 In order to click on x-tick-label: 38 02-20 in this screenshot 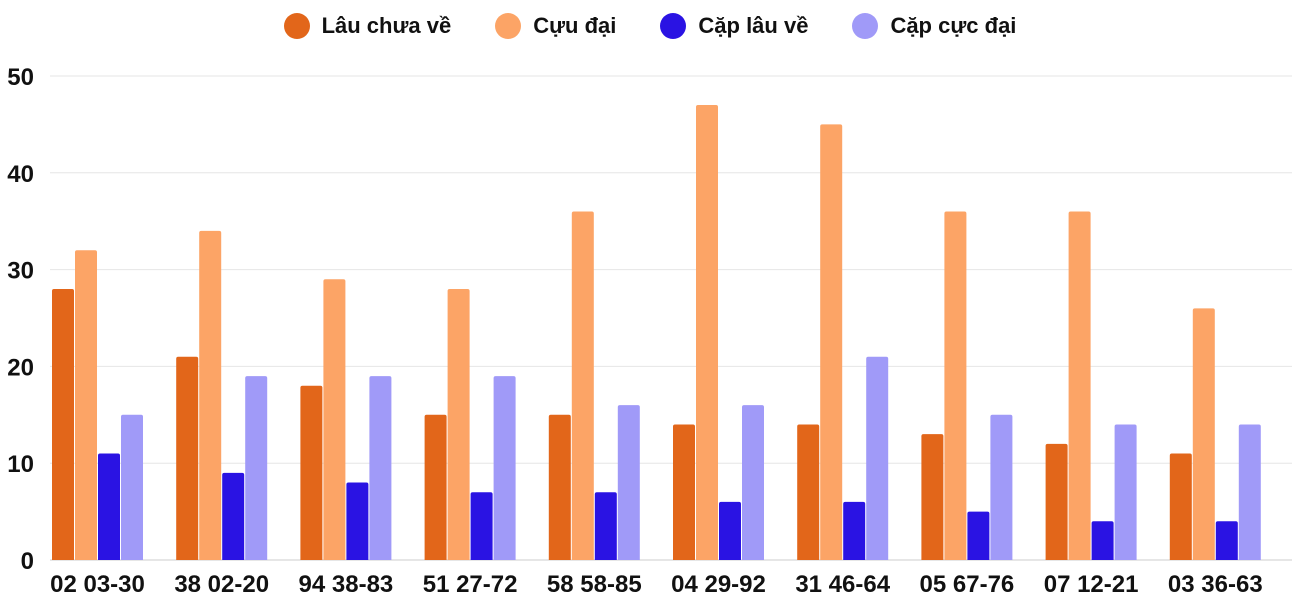, I will do `click(221, 584)`.